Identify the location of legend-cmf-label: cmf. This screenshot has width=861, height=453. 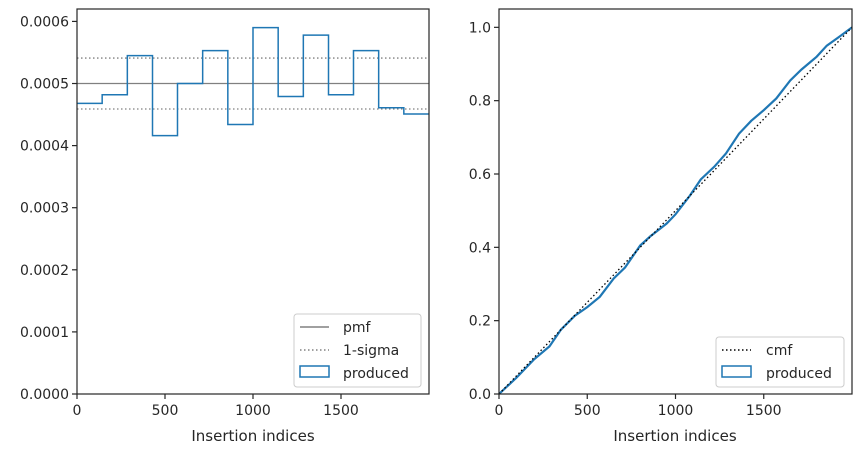
(779, 351).